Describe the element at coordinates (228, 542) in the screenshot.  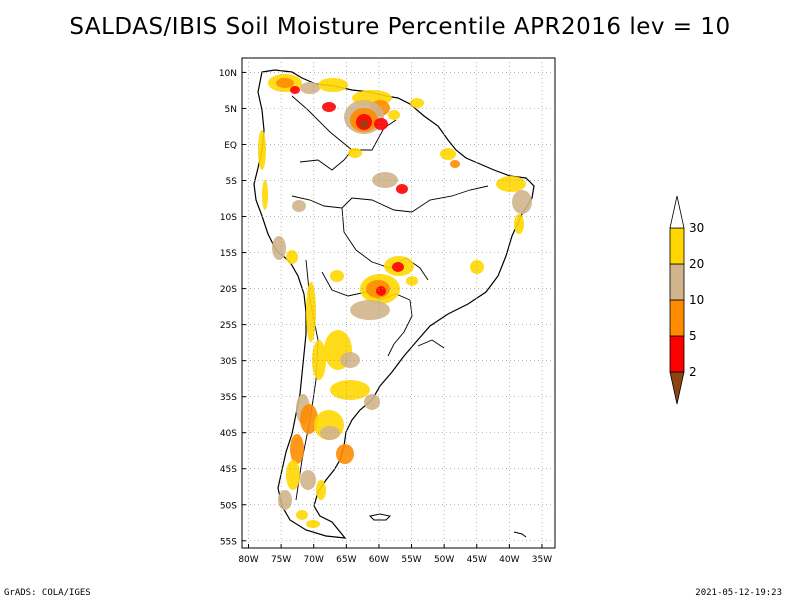
I see `lat-tick-label: 55S` at that location.